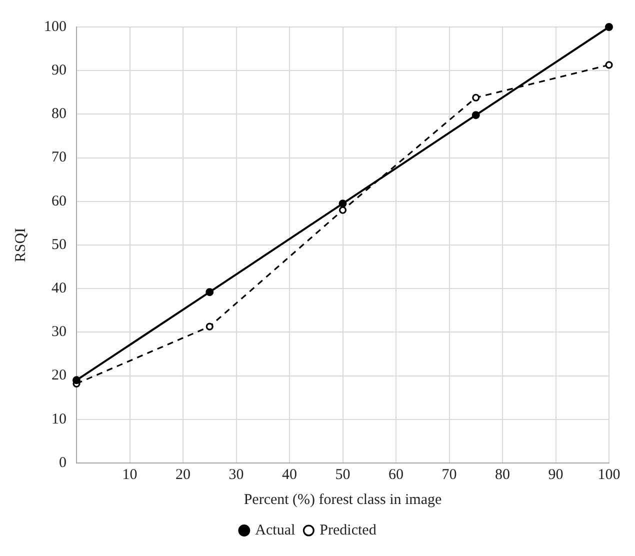 This screenshot has height=556, width=635. What do you see at coordinates (236, 474) in the screenshot?
I see `x-tick-label: 30` at bounding box center [236, 474].